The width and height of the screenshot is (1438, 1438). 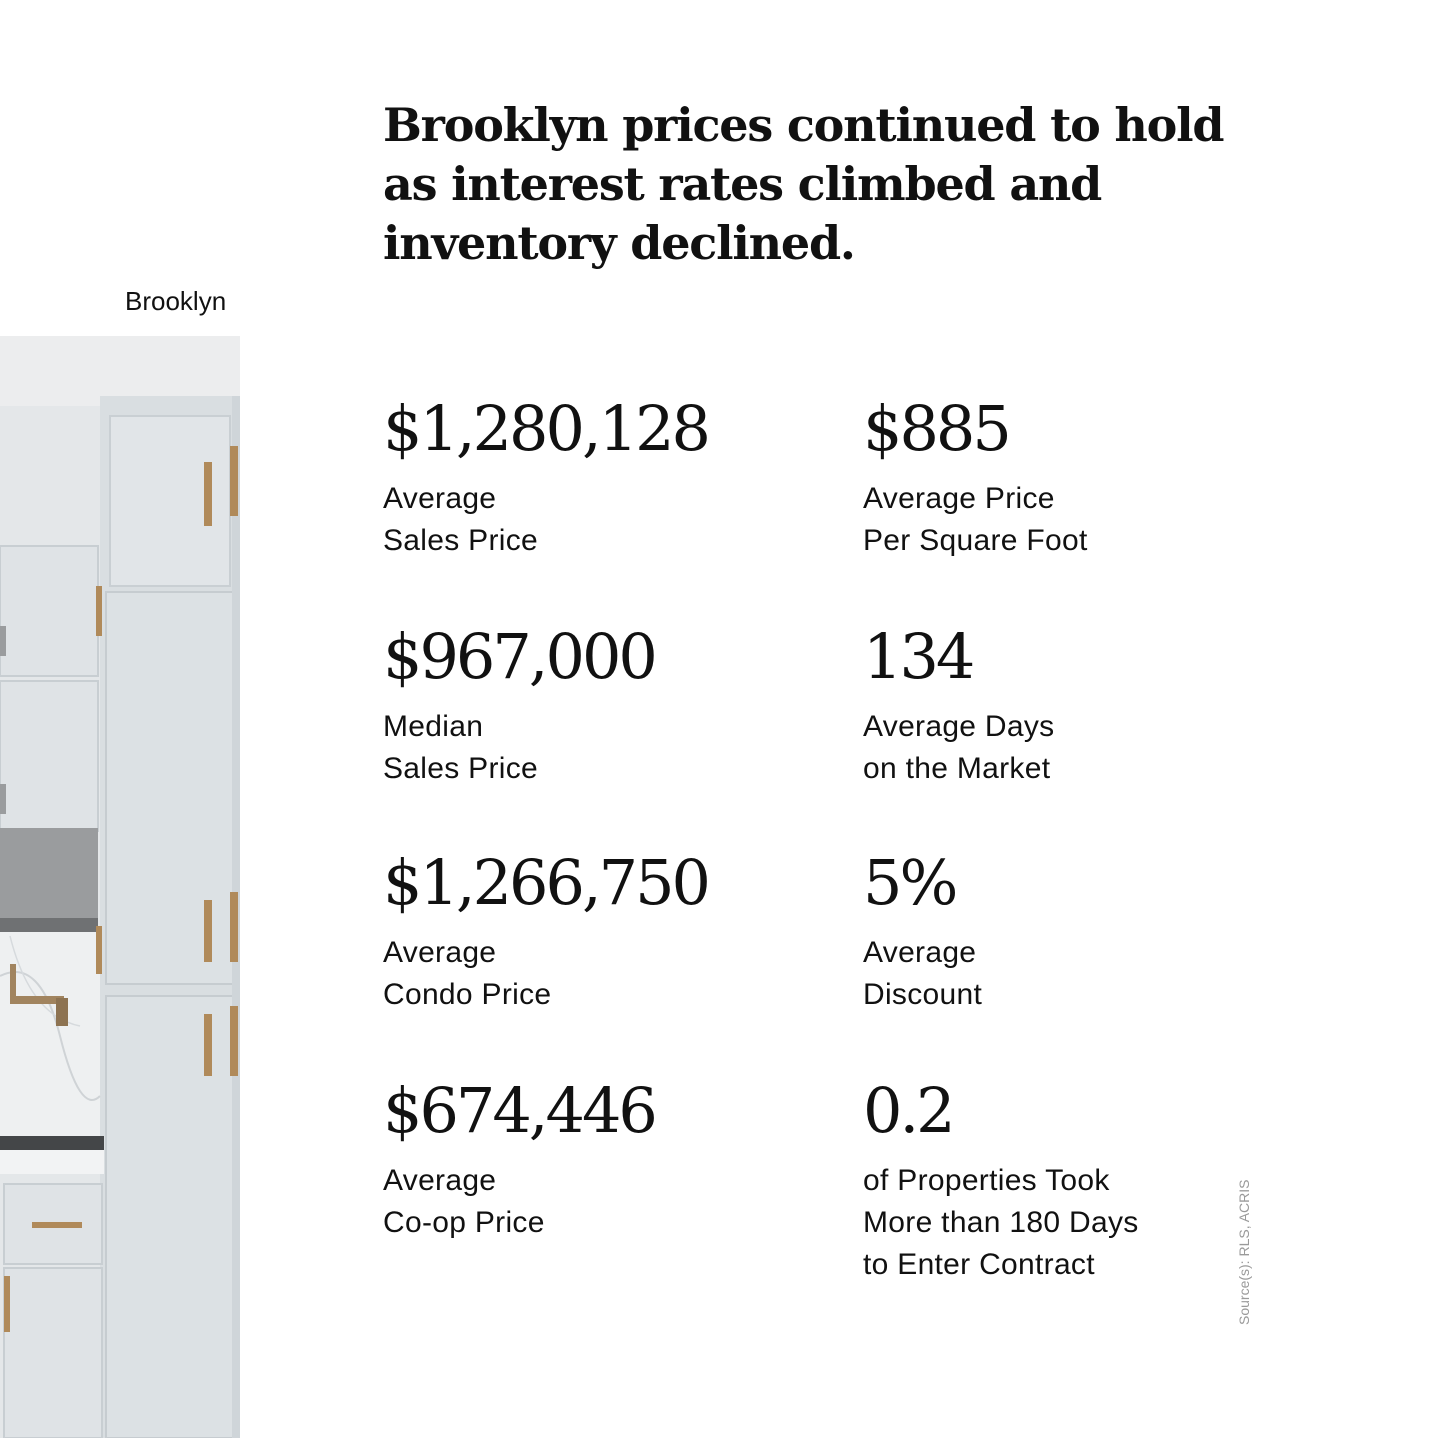 I want to click on stat-label-line: Condo Price, so click(x=467, y=994).